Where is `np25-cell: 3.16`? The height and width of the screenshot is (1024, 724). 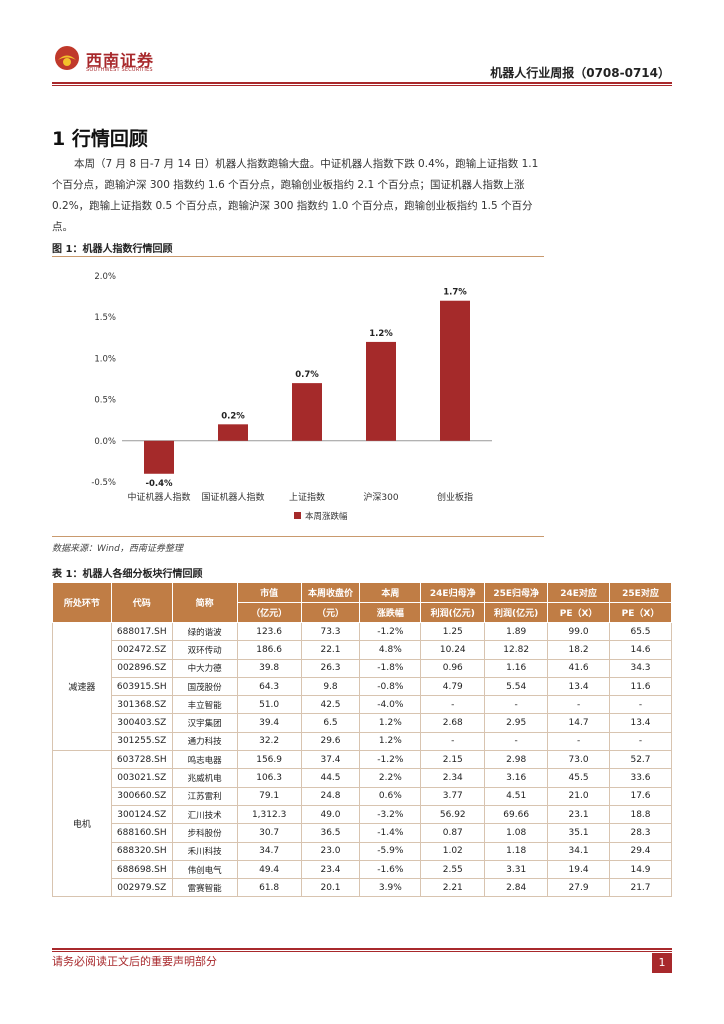 np25-cell: 3.16 is located at coordinates (516, 778).